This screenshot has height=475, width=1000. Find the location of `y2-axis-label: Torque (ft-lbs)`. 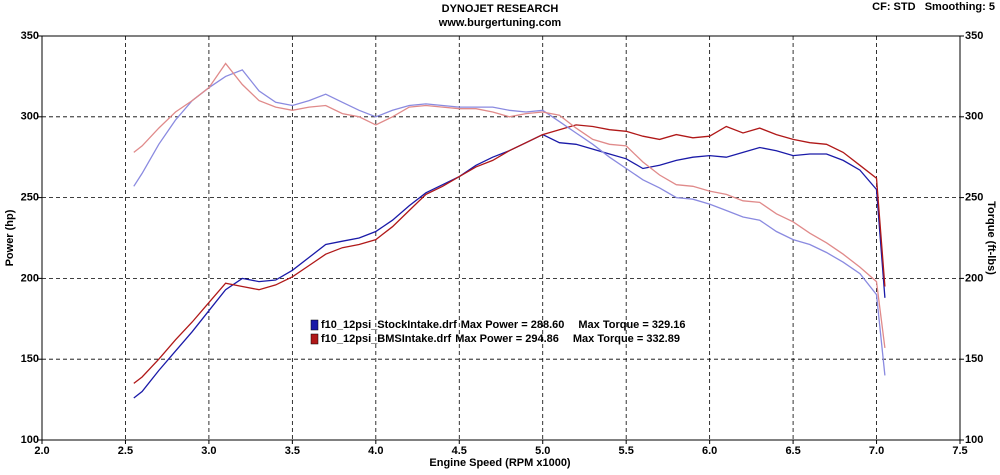

y2-axis-label: Torque (ft-lbs) is located at coordinates (991, 238).